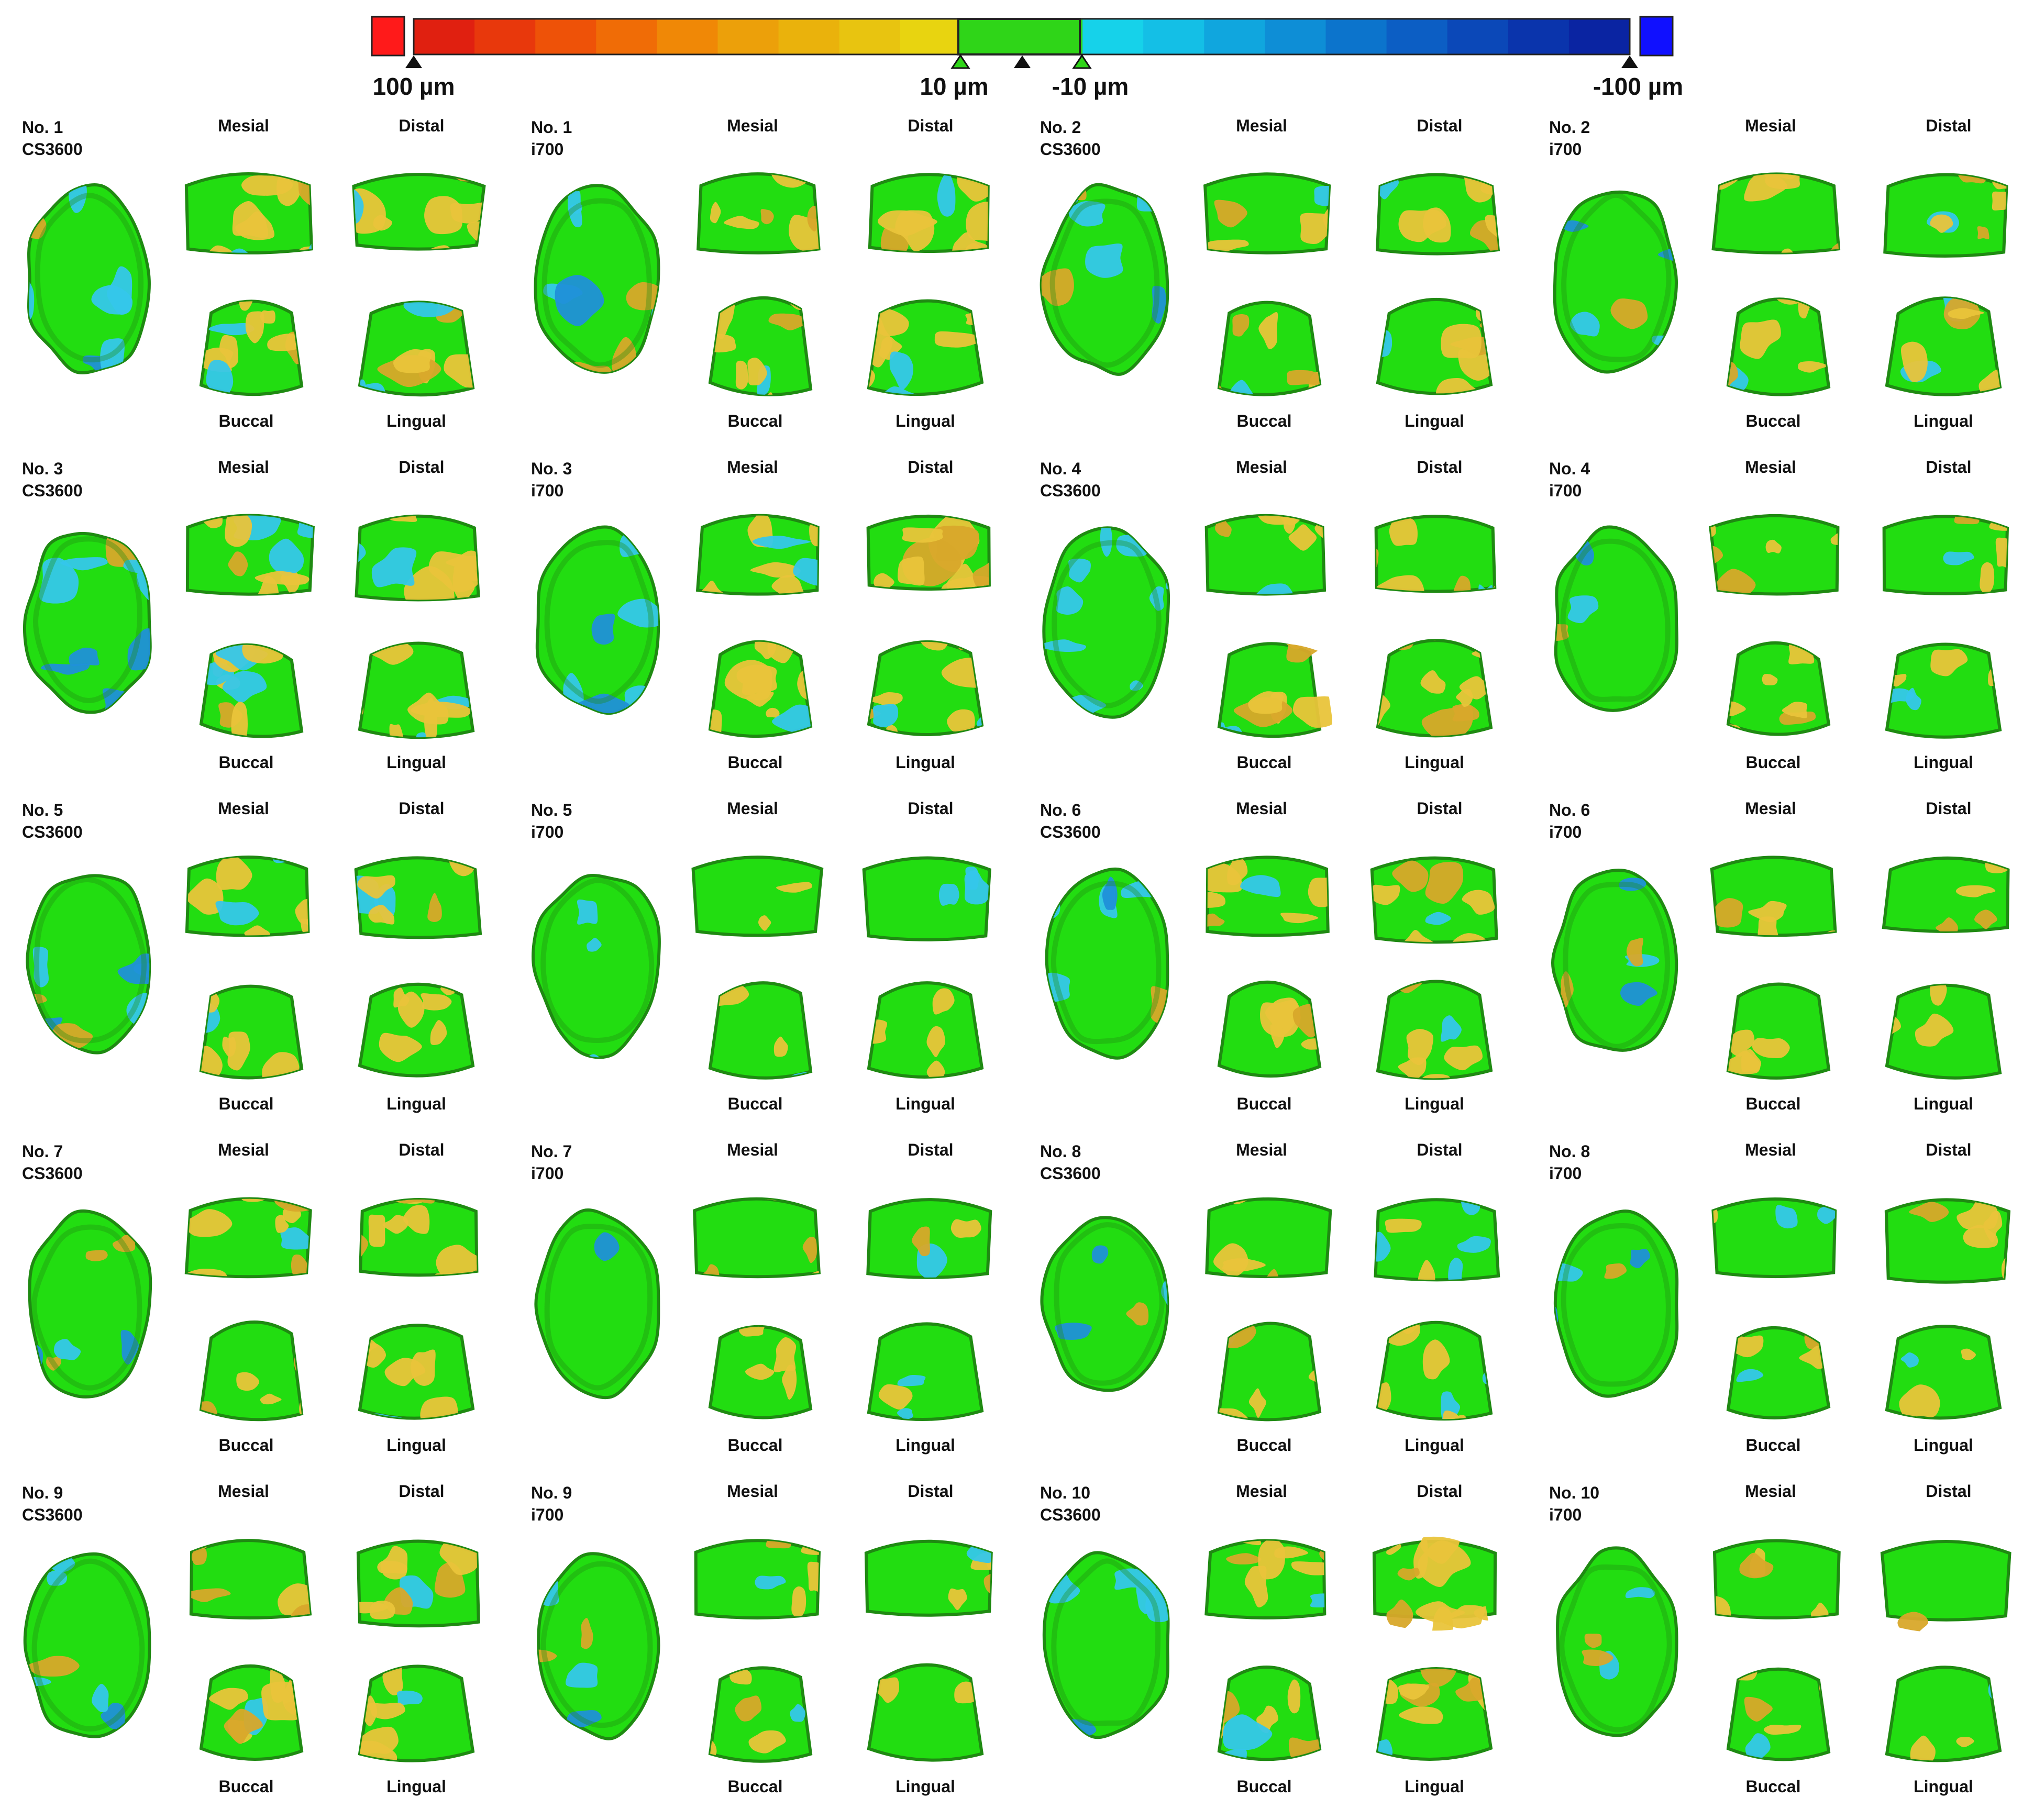 The image size is (2034, 1820). Describe the element at coordinates (1569, 821) in the screenshot. I see `specimen-title: No. 6 i700` at that location.